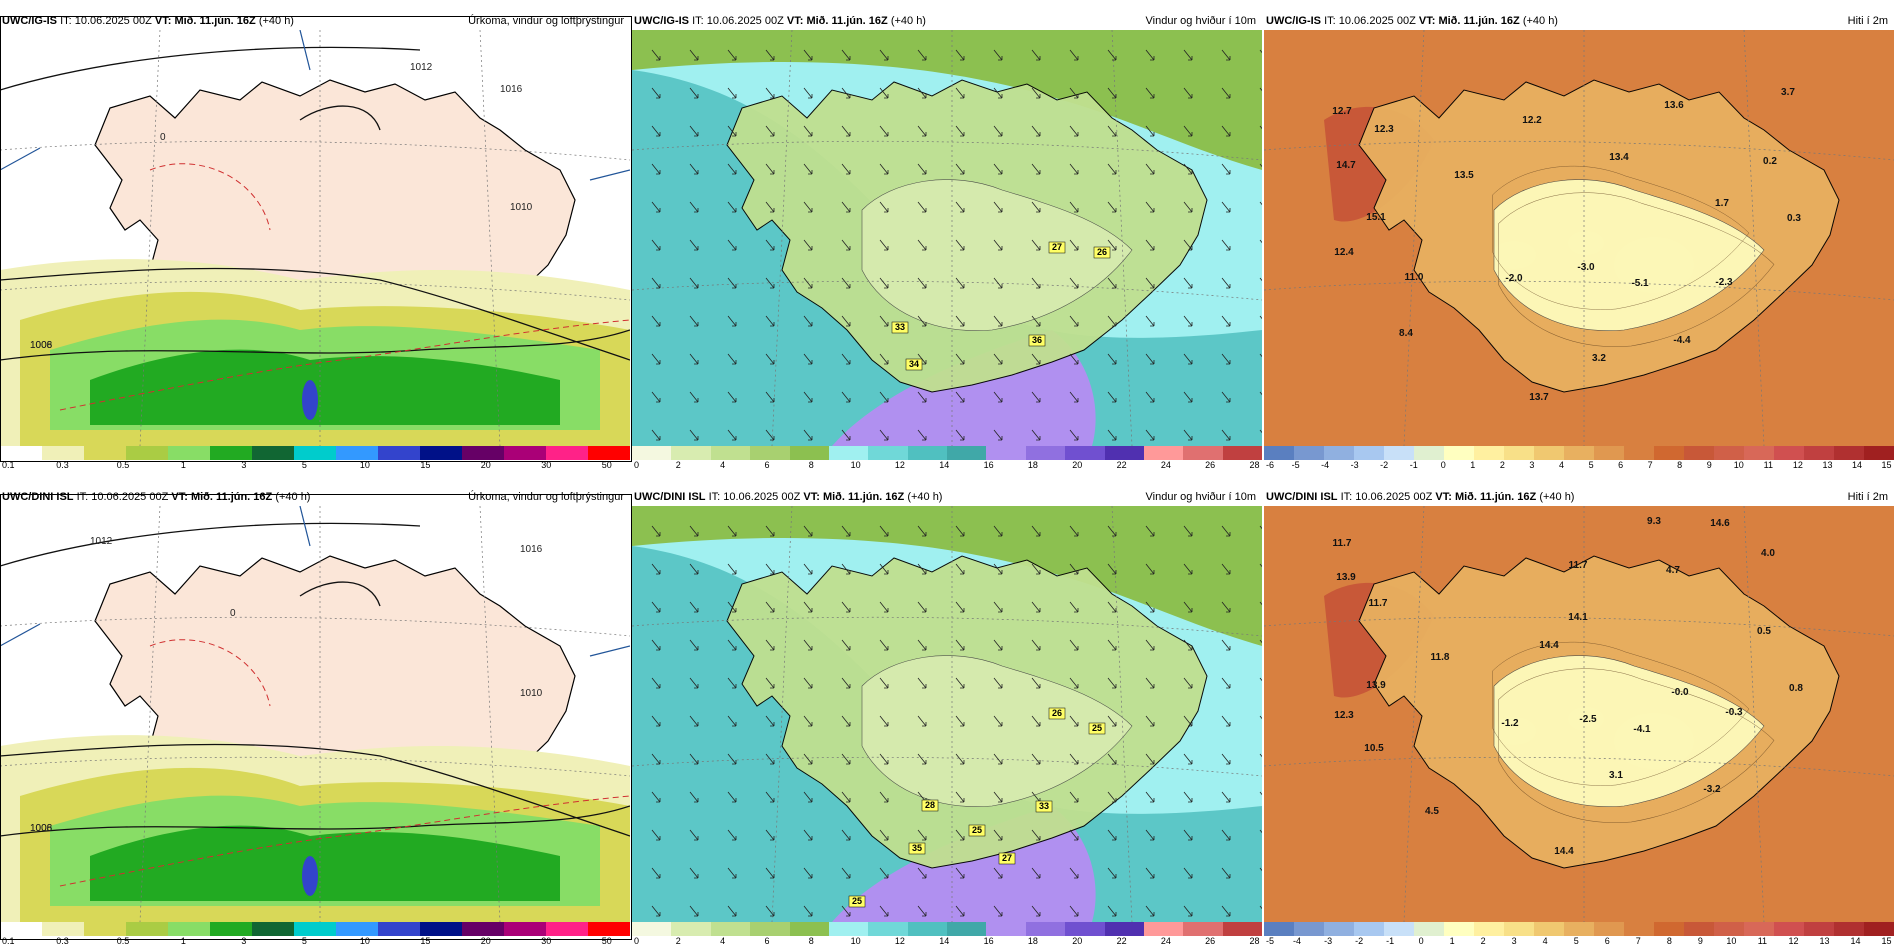 This screenshot has width=1900, height=950. I want to click on temperature-label: -0.0, so click(1680, 692).